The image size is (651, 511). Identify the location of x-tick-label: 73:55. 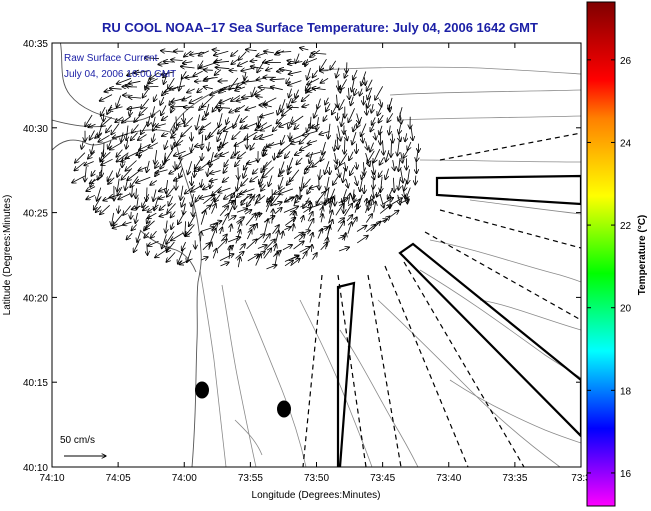
(250, 478).